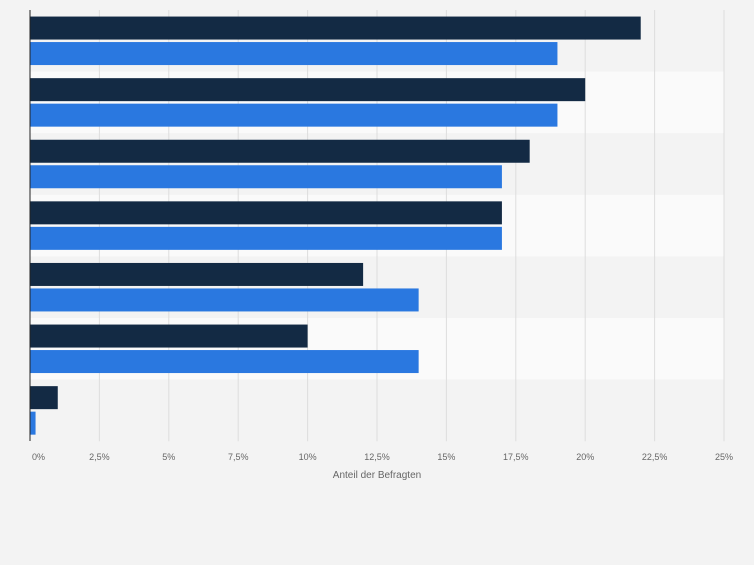 The width and height of the screenshot is (754, 565). Describe the element at coordinates (38, 457) in the screenshot. I see `x-tick-label: 0%` at that location.